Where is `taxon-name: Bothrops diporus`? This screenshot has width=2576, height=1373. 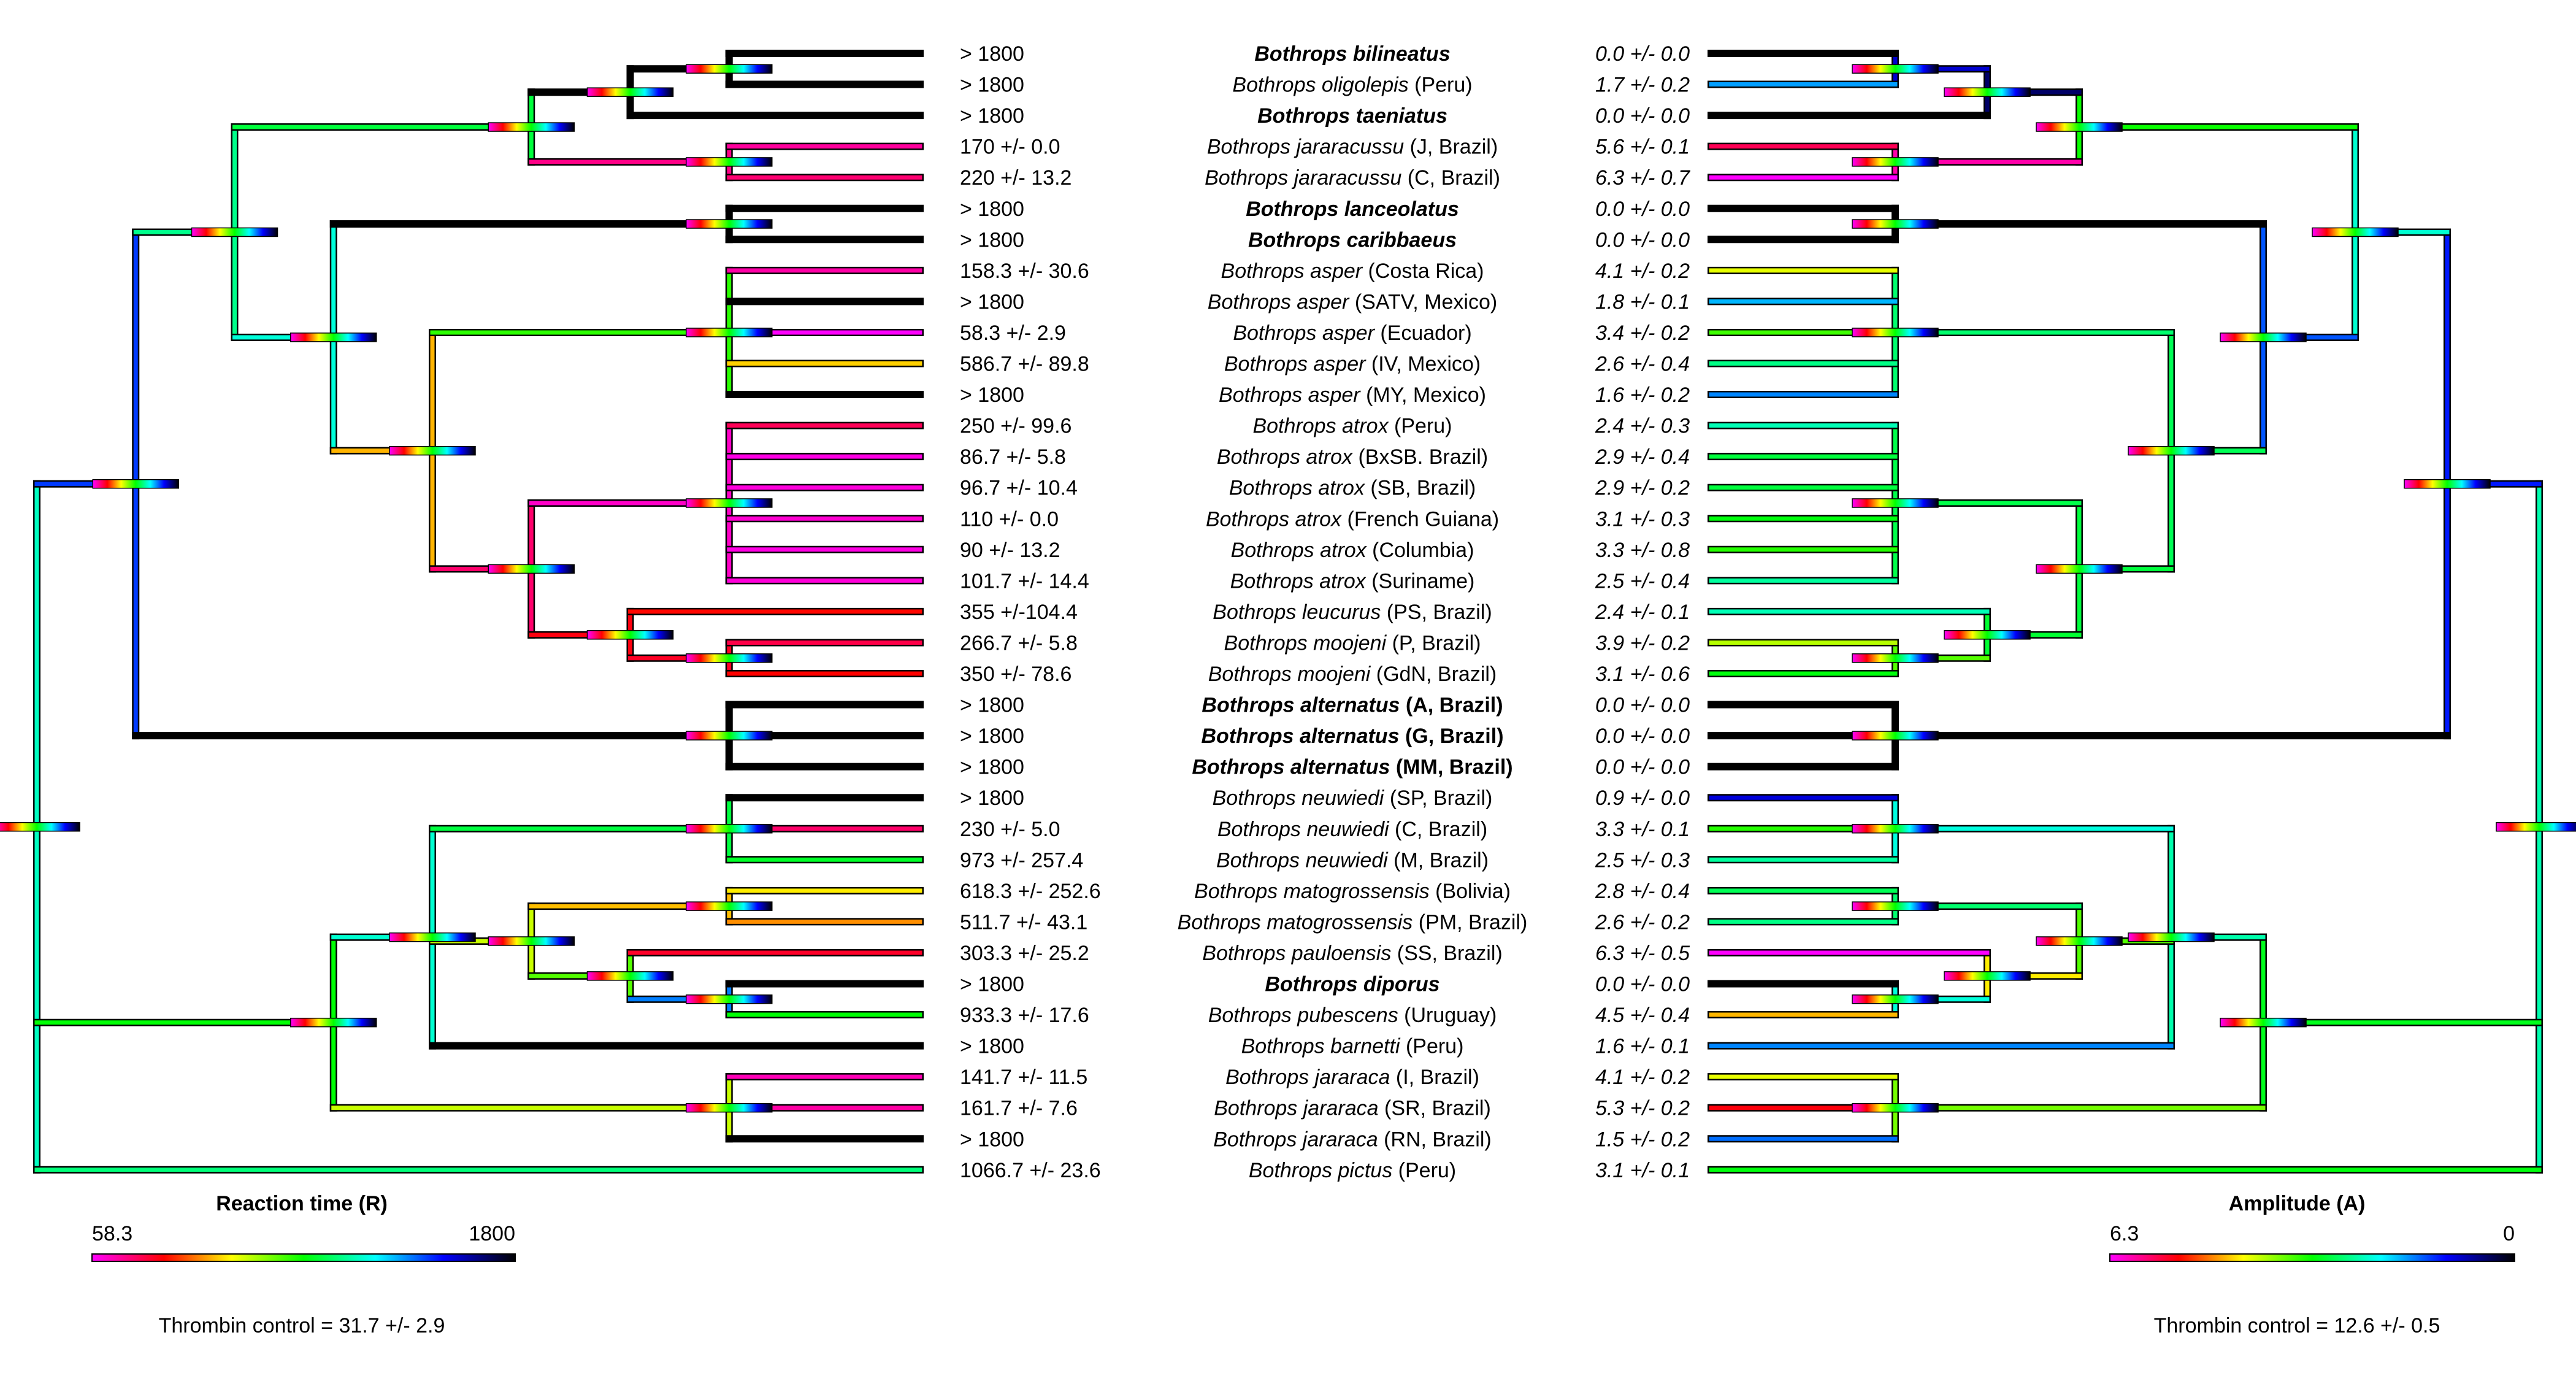
taxon-name: Bothrops diporus is located at coordinates (1352, 984).